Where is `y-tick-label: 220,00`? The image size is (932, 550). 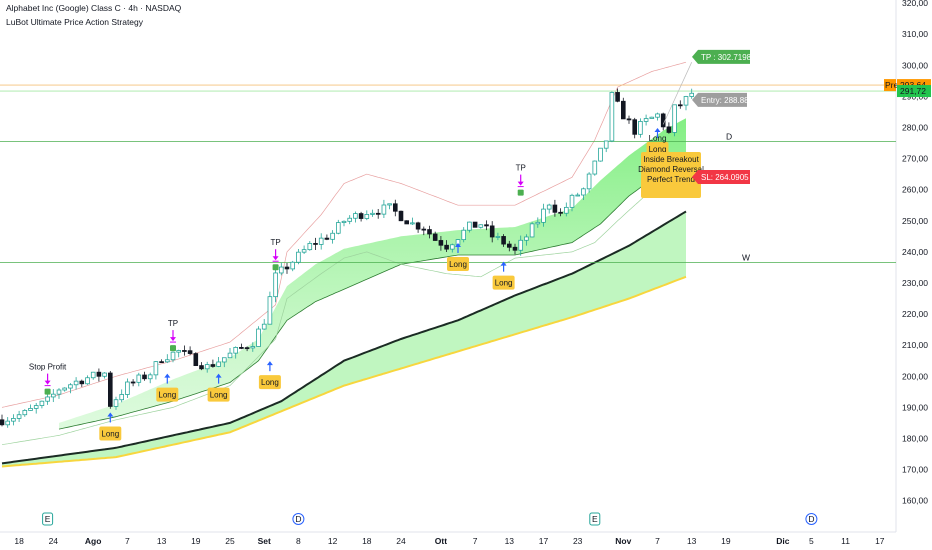 y-tick-label: 220,00 is located at coordinates (915, 314).